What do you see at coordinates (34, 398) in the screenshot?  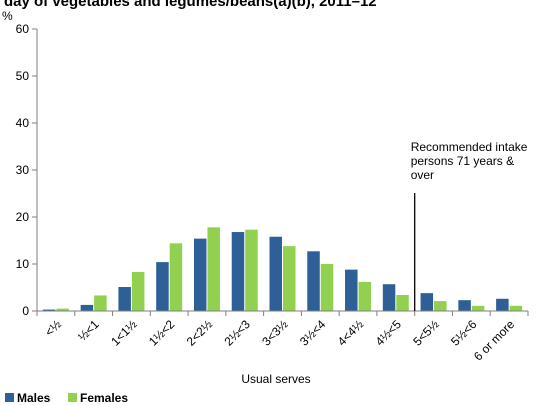 I see `legend-label-males: Males` at bounding box center [34, 398].